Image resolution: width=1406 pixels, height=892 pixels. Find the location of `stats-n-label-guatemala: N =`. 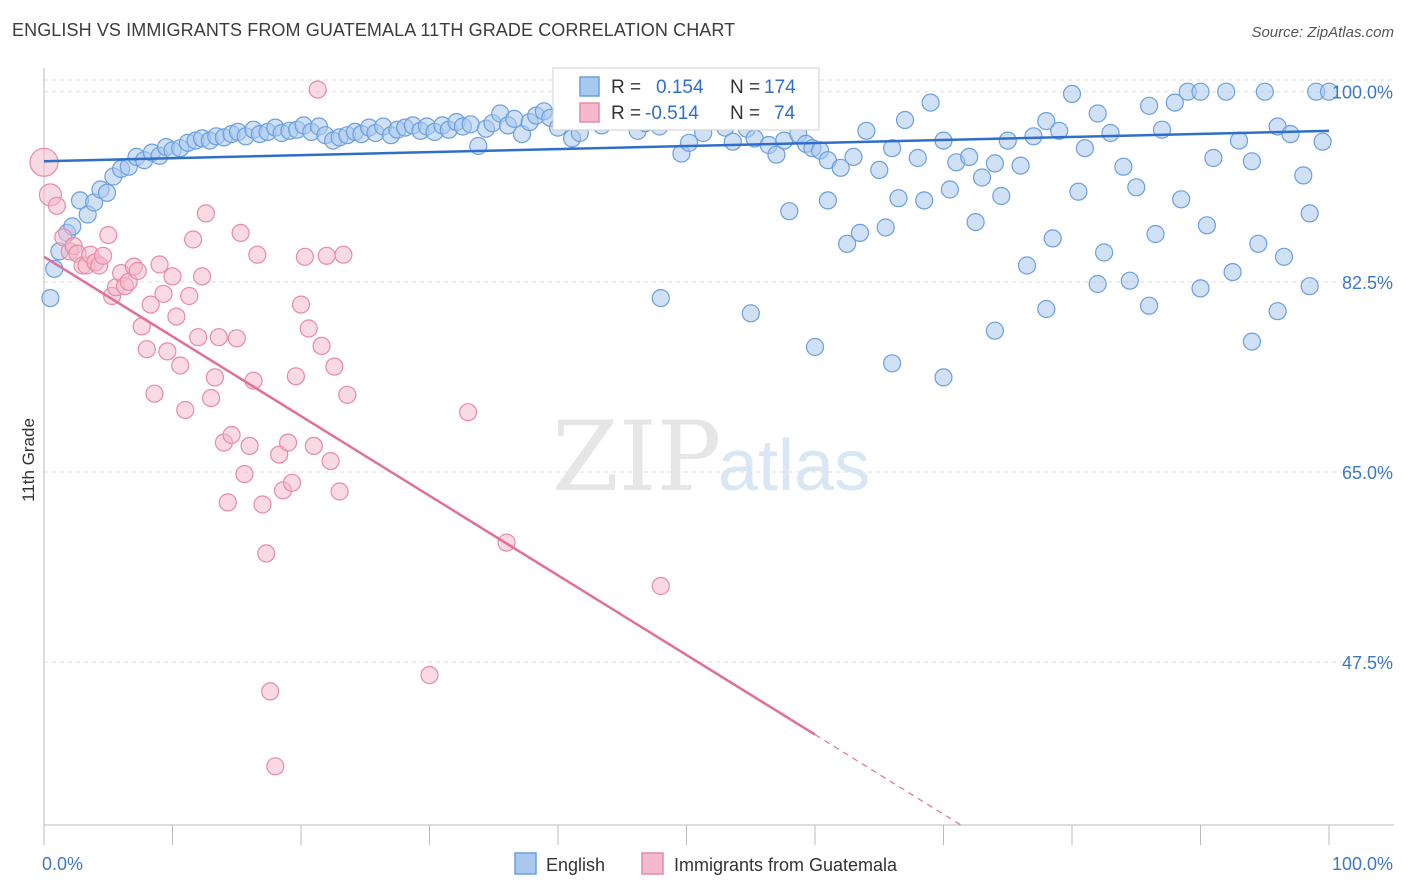

stats-n-label-guatemala: N = is located at coordinates (745, 113).